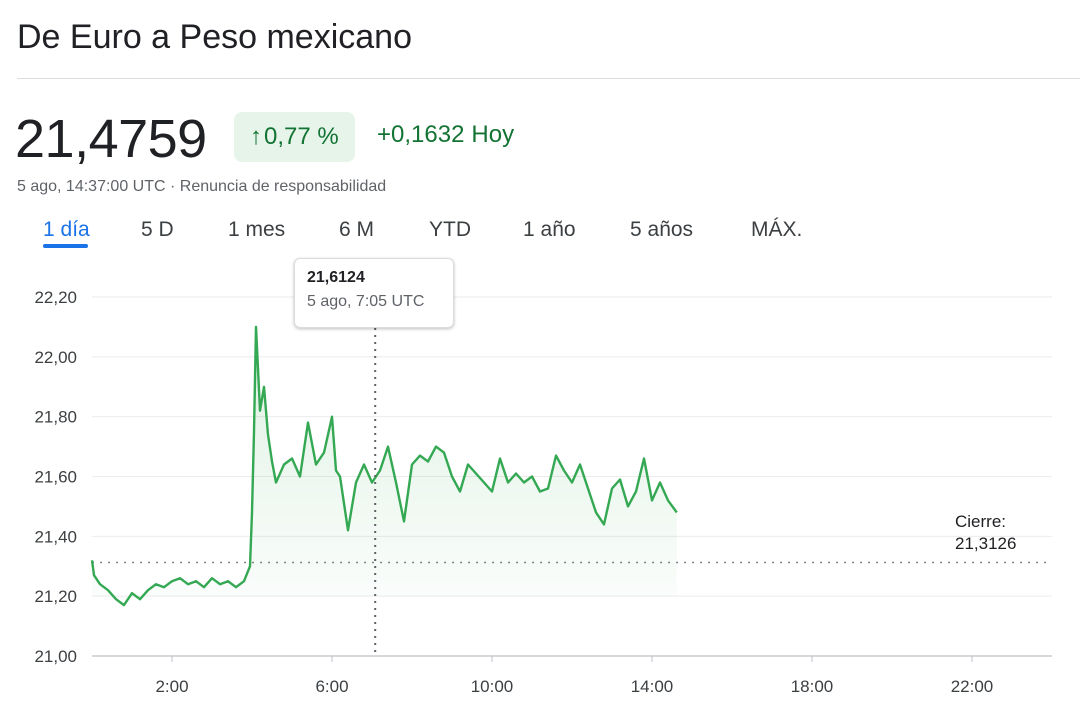 The height and width of the screenshot is (720, 1080). I want to click on change-percent-badge: ↑0,77 %, so click(294, 137).